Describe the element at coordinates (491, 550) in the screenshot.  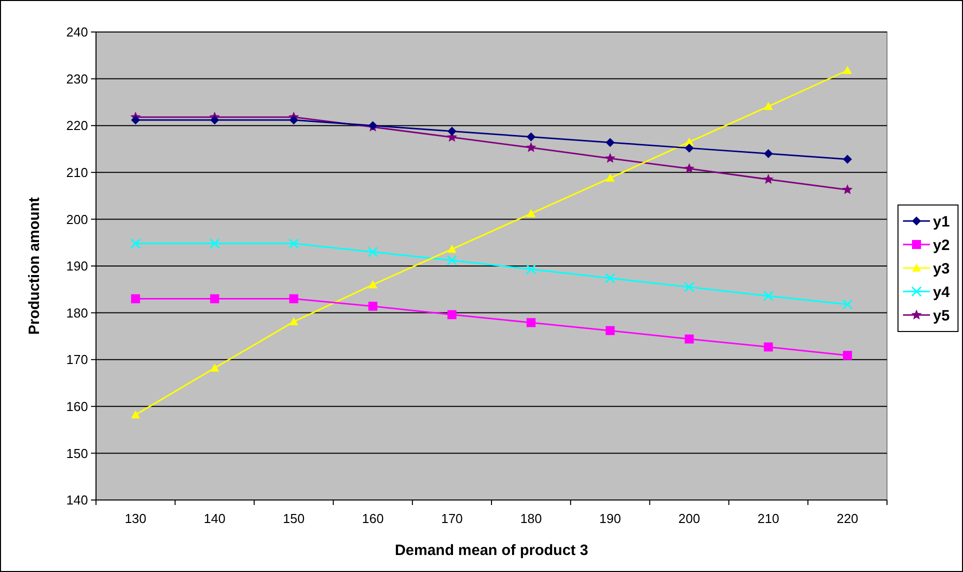
I see `x-axis-title: Demand mean of product 3` at that location.